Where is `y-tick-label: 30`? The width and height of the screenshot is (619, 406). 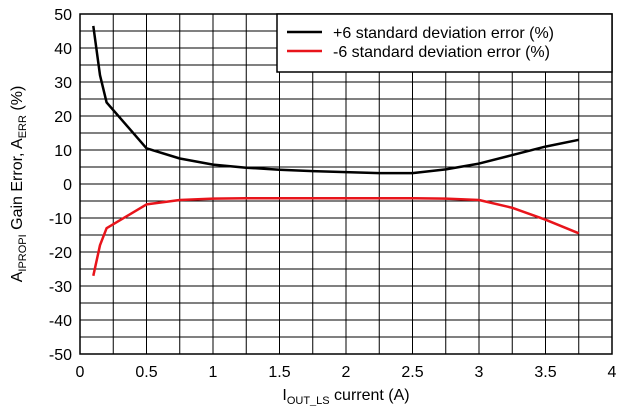
y-tick-label: 30 is located at coordinates (63, 83).